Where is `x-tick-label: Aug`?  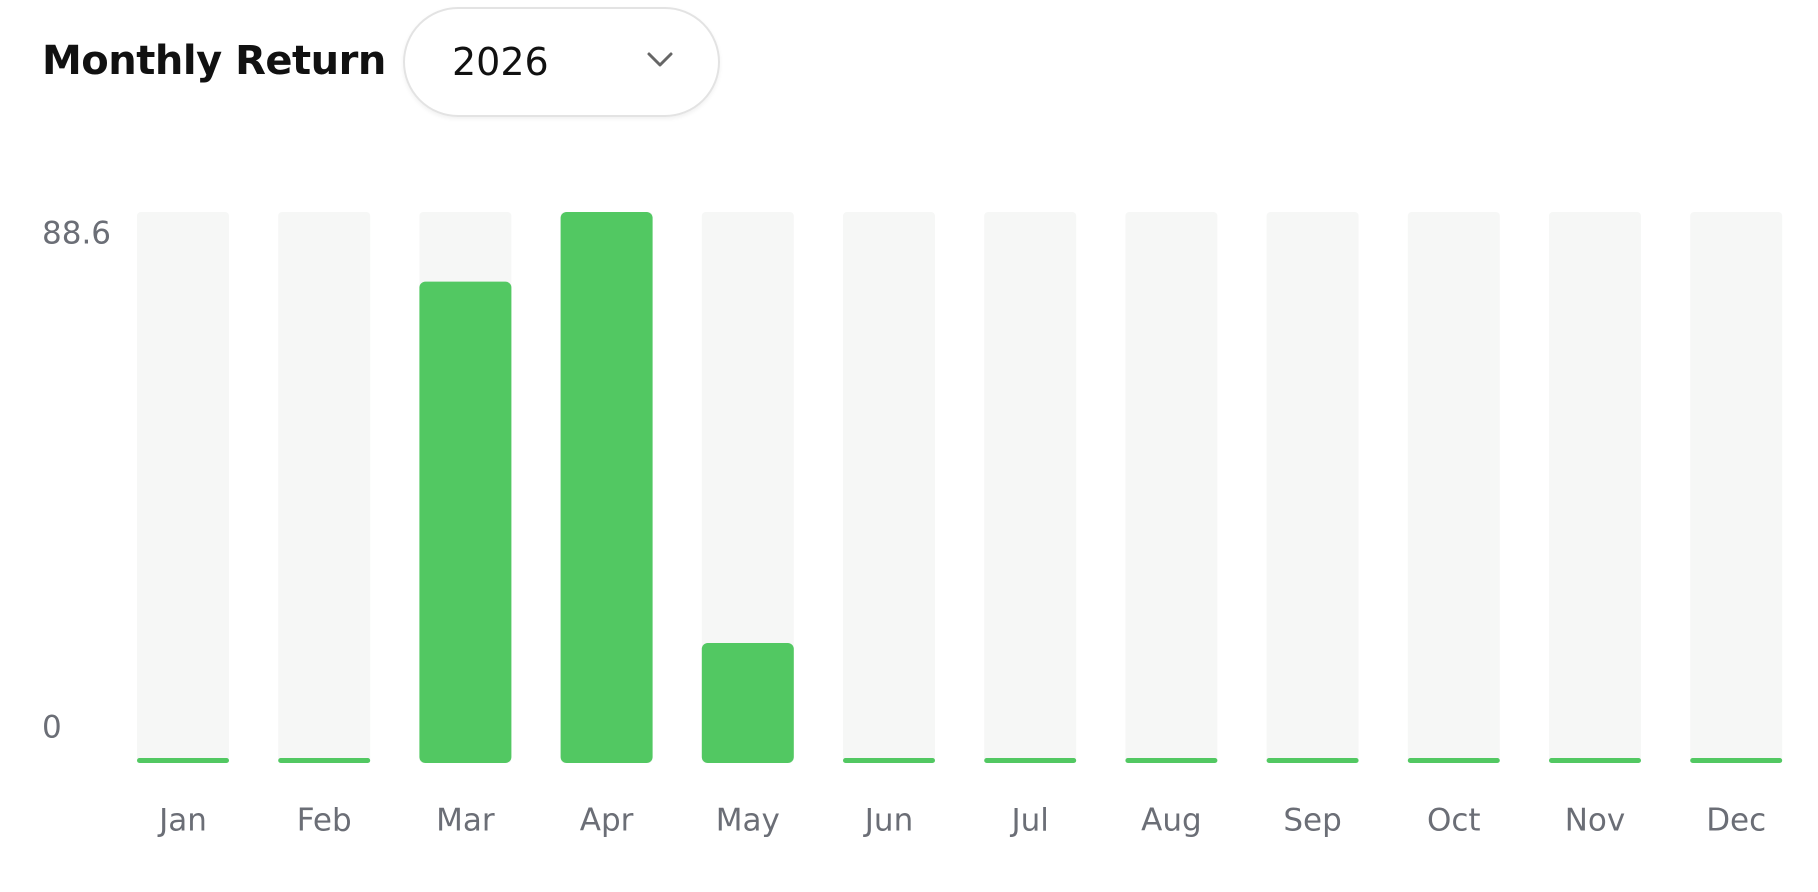 x-tick-label: Aug is located at coordinates (1171, 821).